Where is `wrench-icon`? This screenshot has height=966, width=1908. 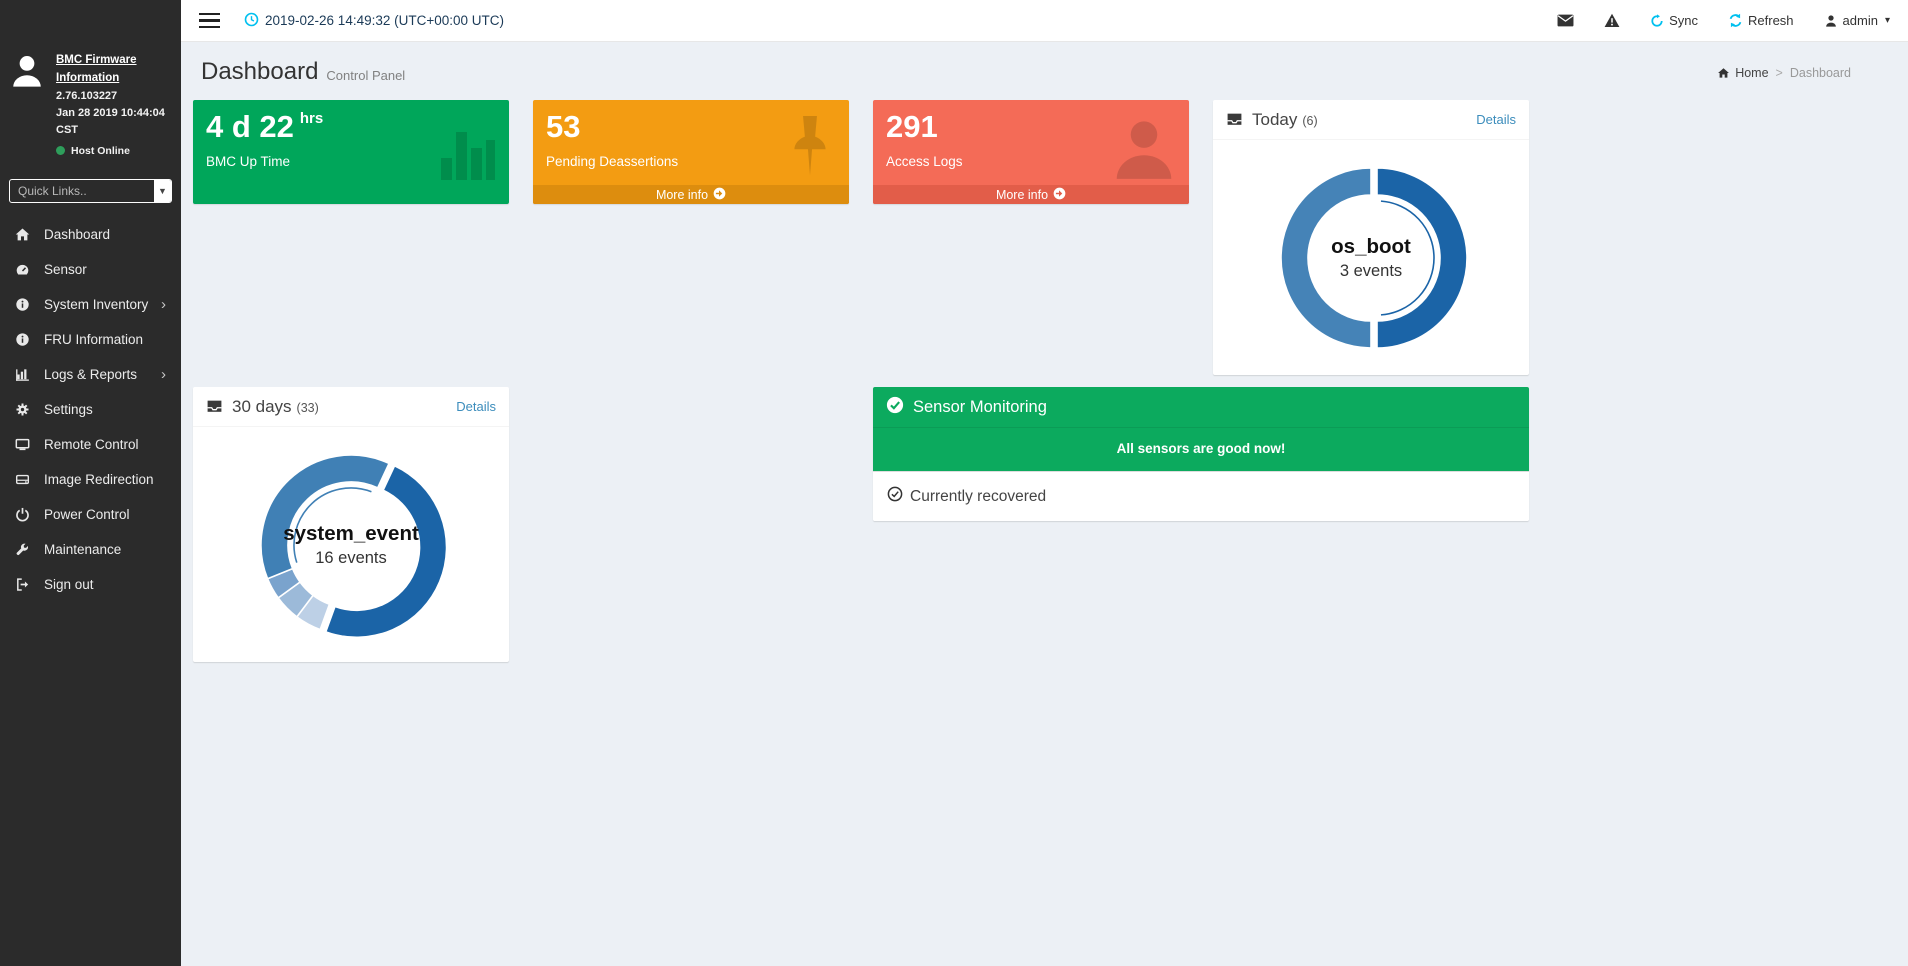
wrench-icon is located at coordinates (24, 549).